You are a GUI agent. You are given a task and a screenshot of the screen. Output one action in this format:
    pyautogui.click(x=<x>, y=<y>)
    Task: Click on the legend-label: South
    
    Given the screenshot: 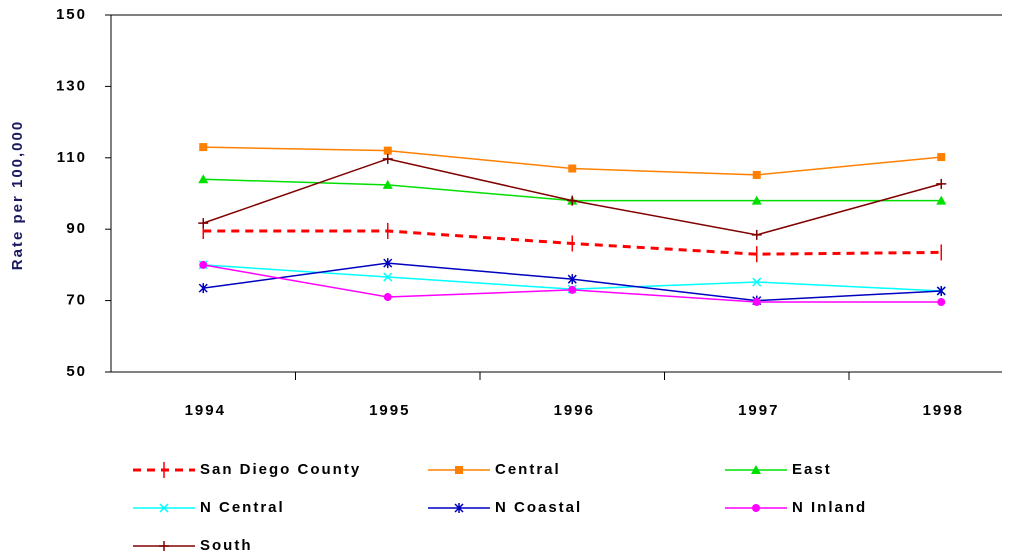 What is the action you would take?
    pyautogui.click(x=226, y=545)
    